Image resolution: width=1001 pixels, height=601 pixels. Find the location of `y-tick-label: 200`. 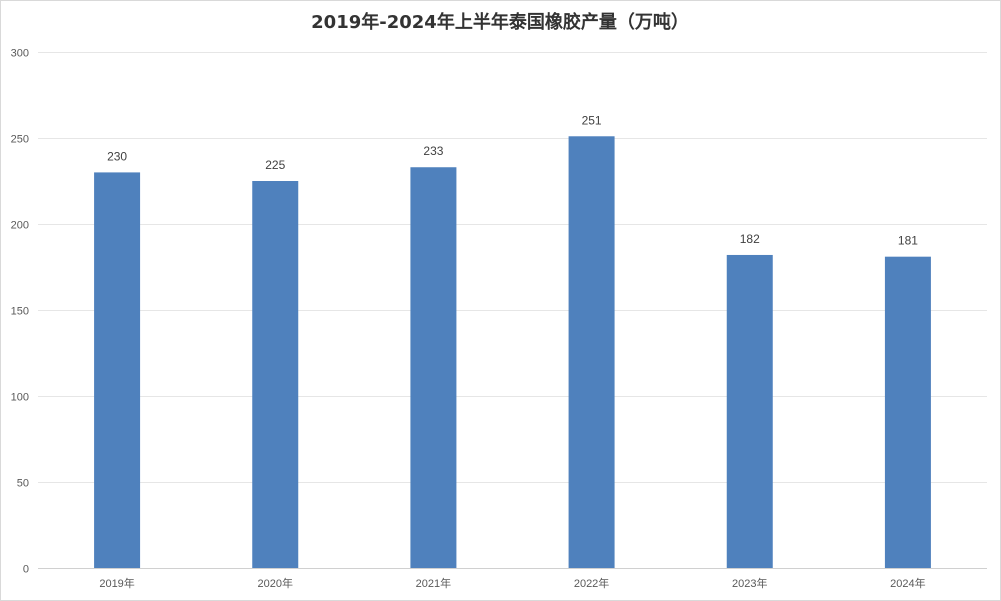

y-tick-label: 200 is located at coordinates (20, 226).